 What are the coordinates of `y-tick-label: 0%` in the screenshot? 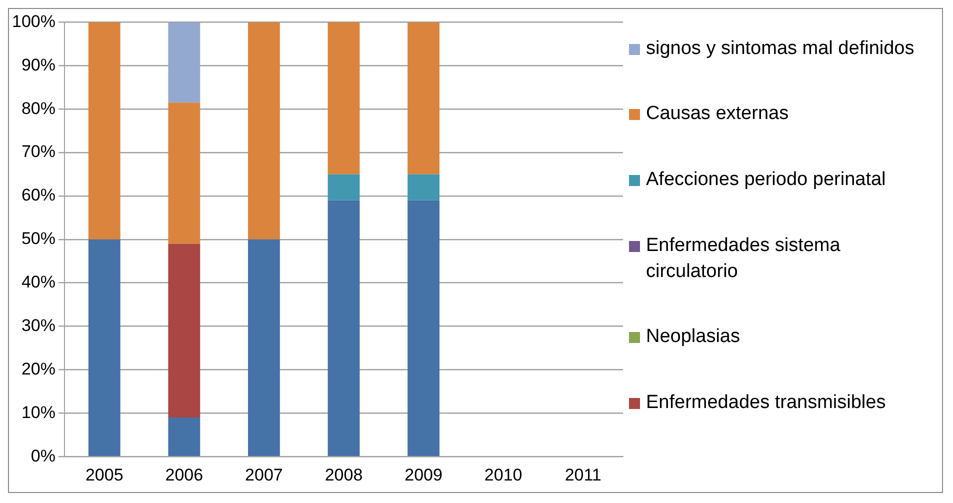 It's located at (43, 456).